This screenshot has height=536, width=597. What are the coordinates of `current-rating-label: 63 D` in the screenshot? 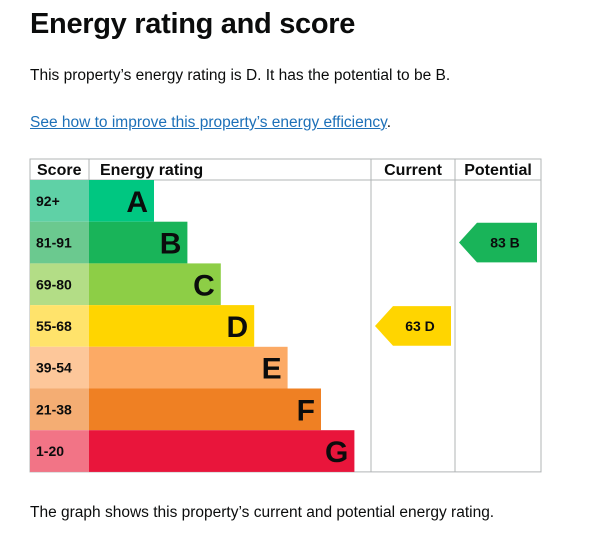 It's located at (420, 326).